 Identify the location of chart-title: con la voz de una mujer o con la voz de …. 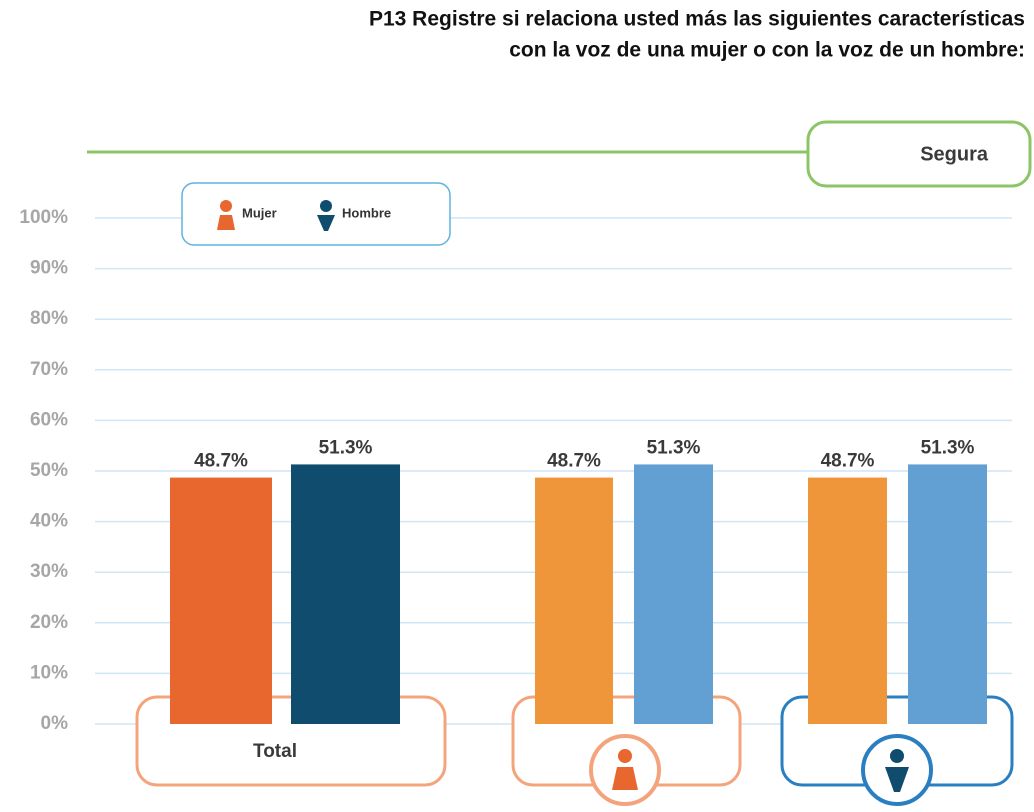
(767, 50).